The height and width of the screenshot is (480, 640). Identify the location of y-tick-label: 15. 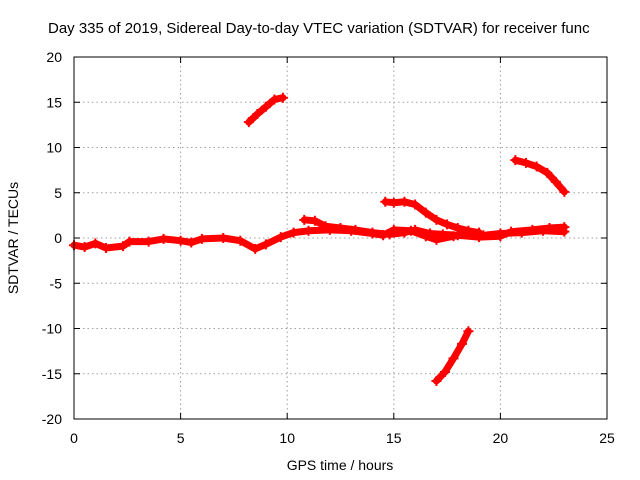
(54, 102).